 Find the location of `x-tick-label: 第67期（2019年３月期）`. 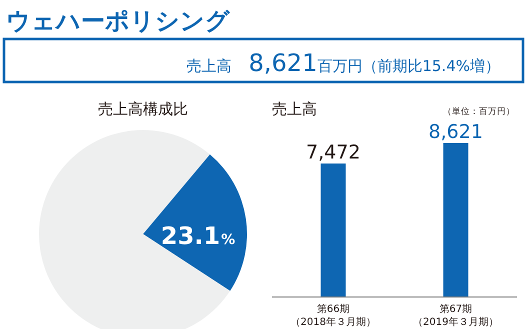

x-tick-label: 第67期（2019年３月期） is located at coordinates (455, 315).